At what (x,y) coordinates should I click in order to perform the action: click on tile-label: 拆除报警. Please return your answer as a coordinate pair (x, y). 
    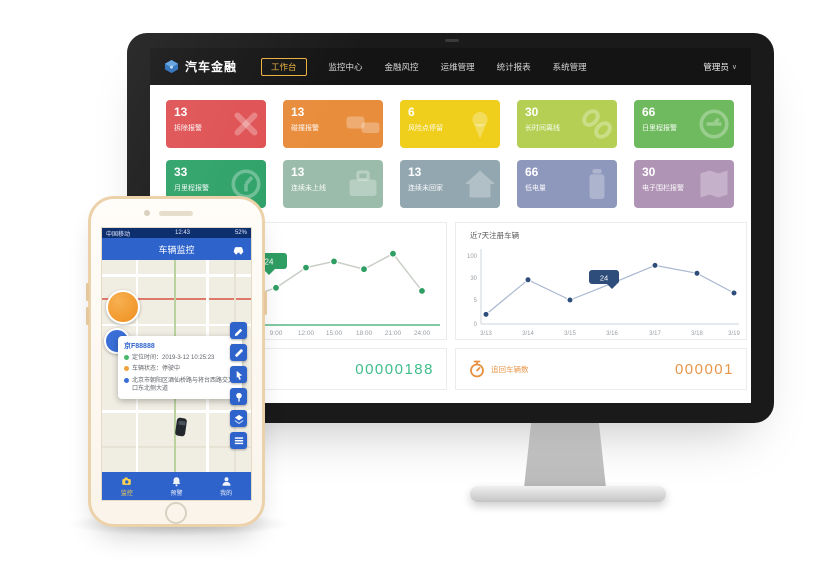
    Looking at the image, I should click on (188, 129).